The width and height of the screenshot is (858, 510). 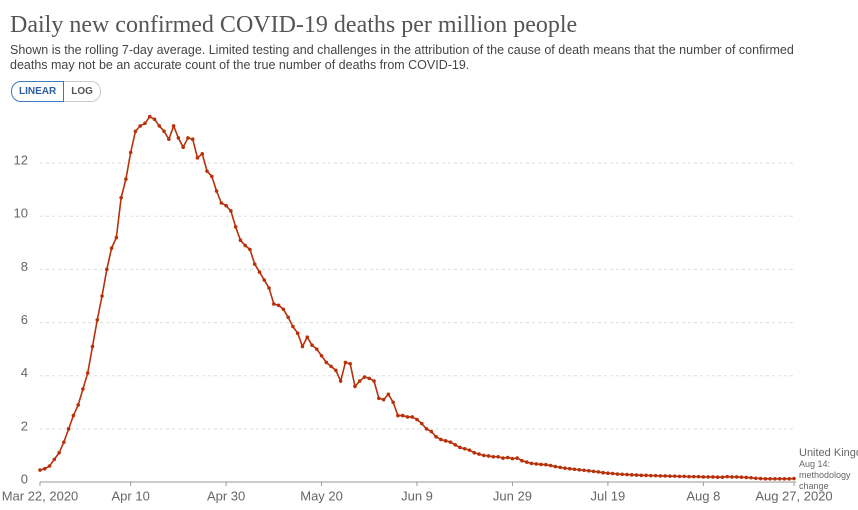 What do you see at coordinates (131, 495) in the screenshot?
I see `x-tick-label: Apr 10` at bounding box center [131, 495].